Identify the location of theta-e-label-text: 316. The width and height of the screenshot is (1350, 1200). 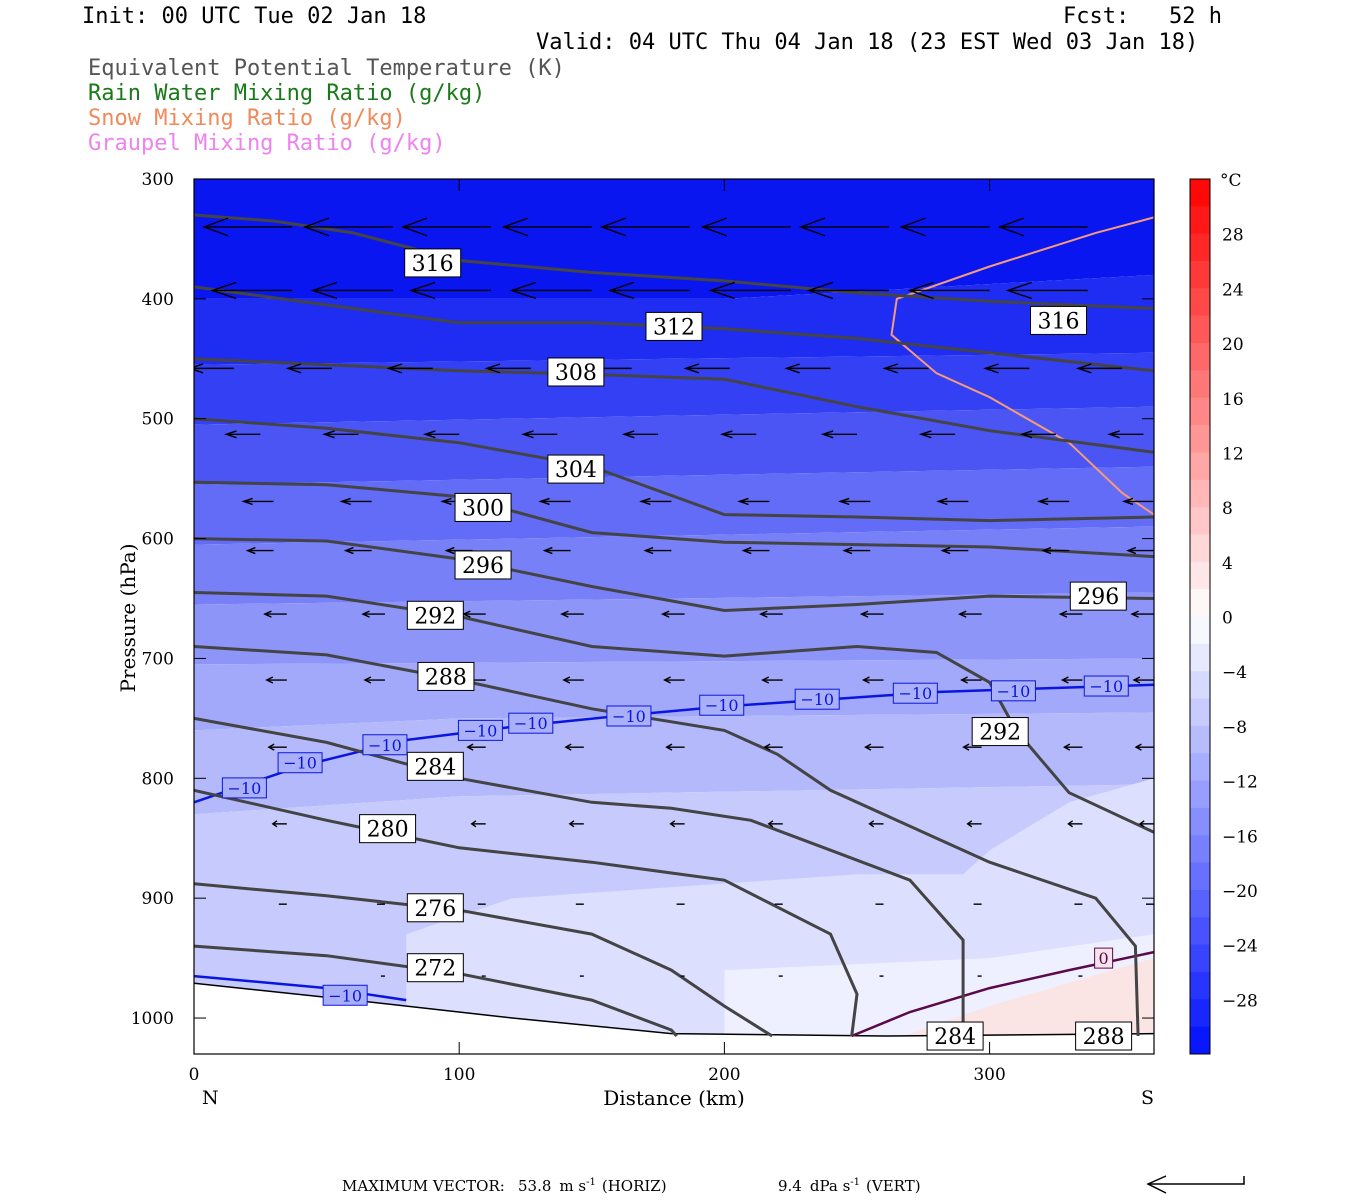
(1059, 321).